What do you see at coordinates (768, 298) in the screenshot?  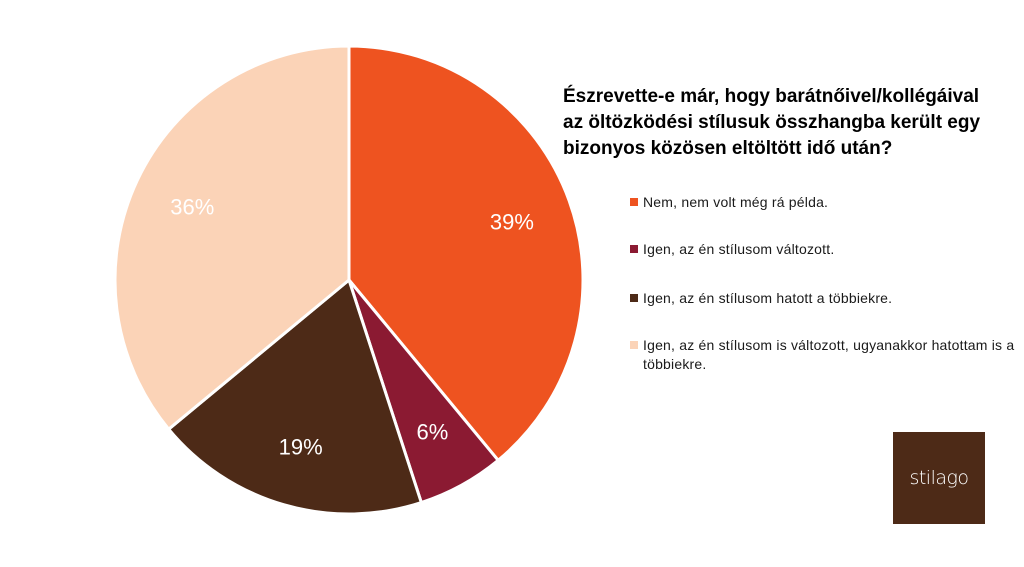 I see `legend-label-3: Igen, az én stílusom hatott a többiekre.` at bounding box center [768, 298].